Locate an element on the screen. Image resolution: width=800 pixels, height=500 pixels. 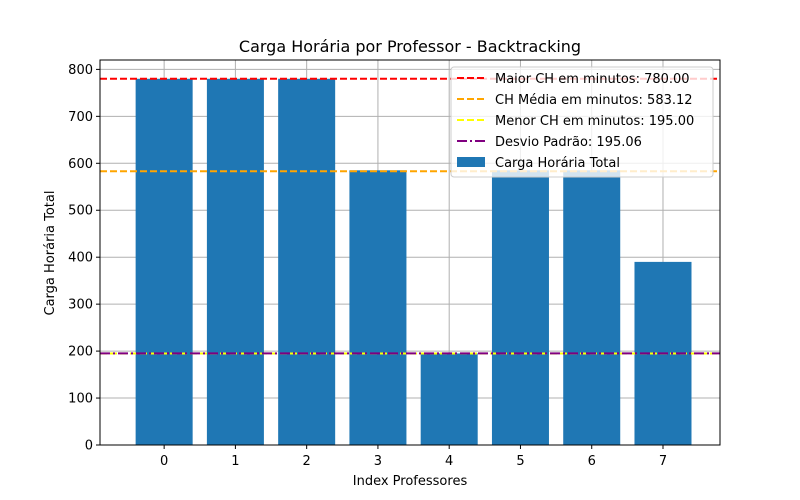
y-tick-label: 500 is located at coordinates (80, 211).